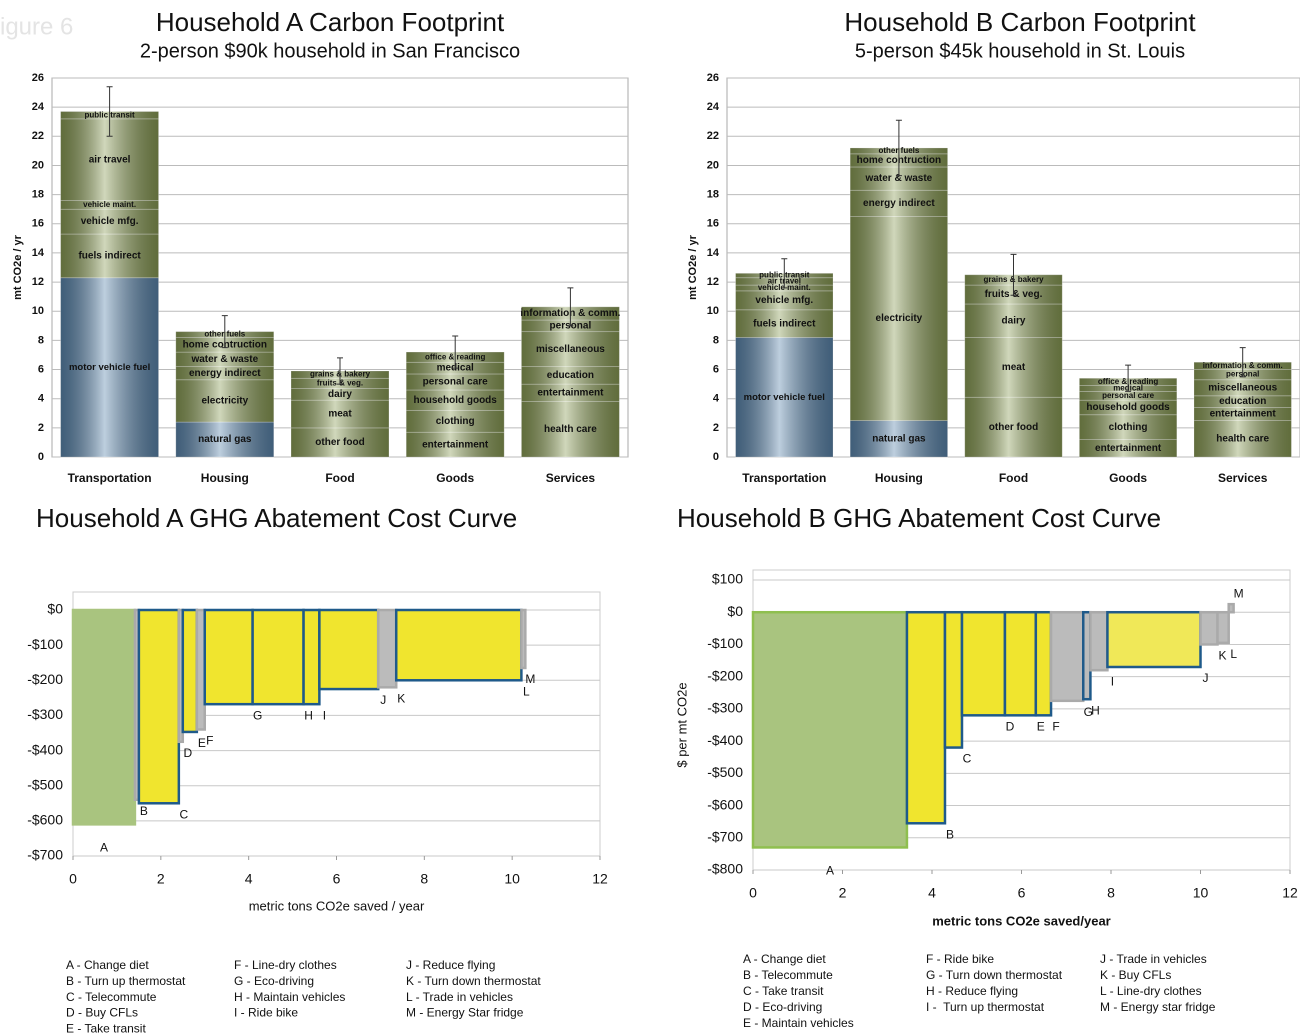 The height and width of the screenshot is (1035, 1300). I want to click on figure-label: igure 6, so click(36, 26).